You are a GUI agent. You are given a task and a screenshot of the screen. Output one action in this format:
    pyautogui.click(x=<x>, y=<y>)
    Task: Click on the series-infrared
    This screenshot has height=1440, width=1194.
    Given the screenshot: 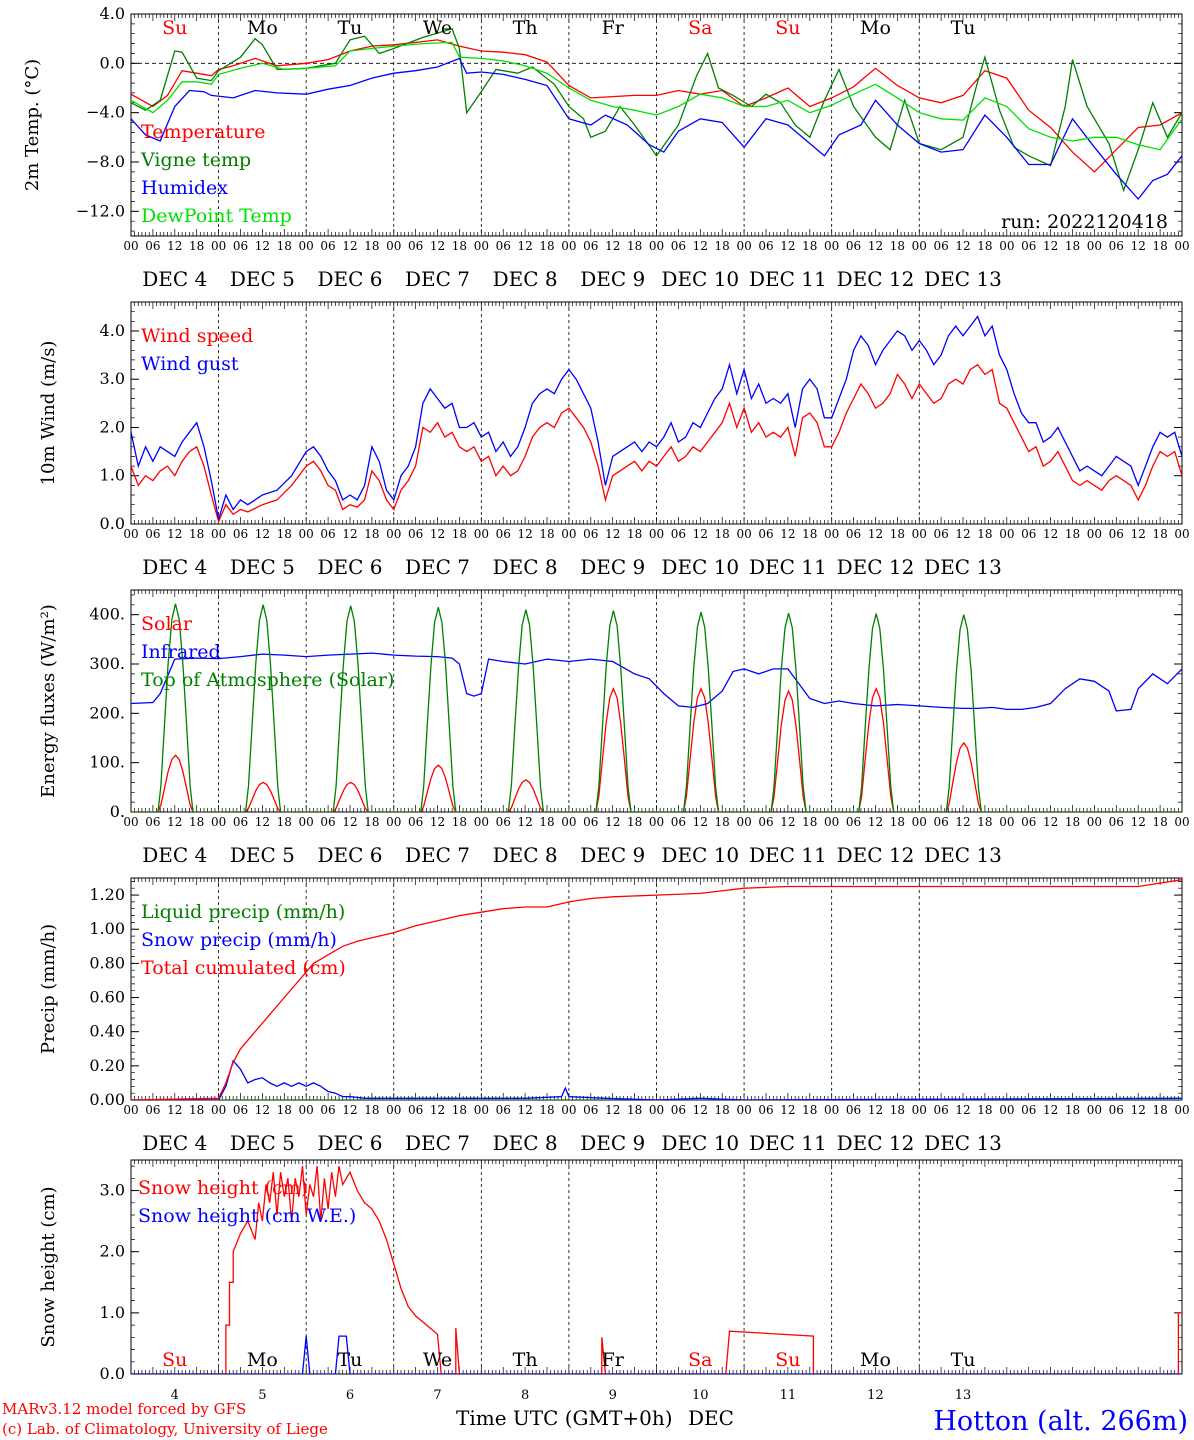 What is the action you would take?
    pyautogui.click(x=656, y=682)
    